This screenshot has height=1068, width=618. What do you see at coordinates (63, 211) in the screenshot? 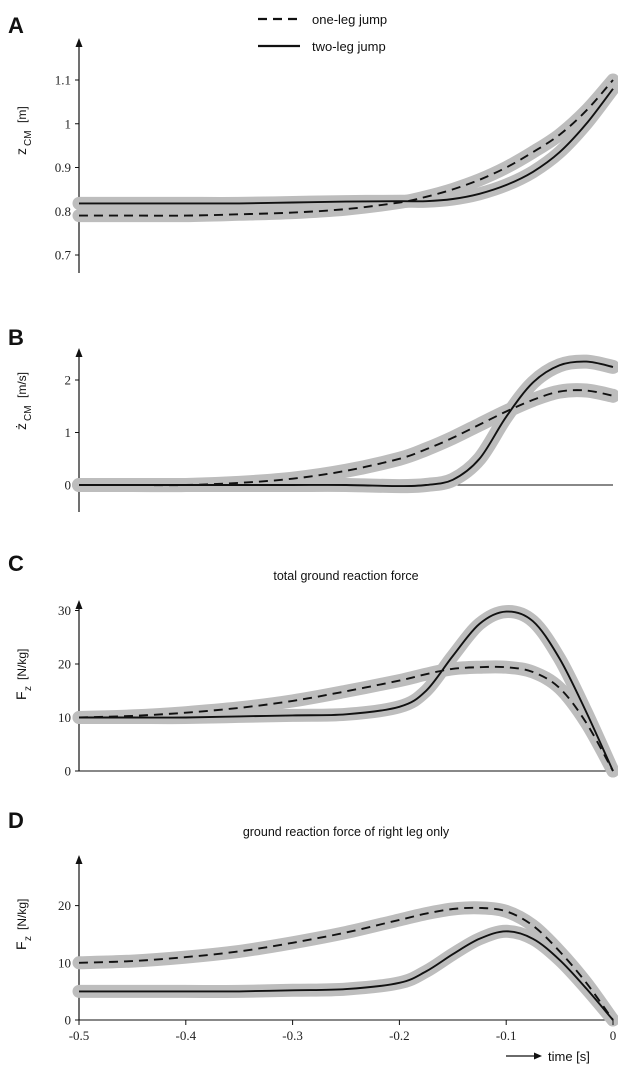
I see `y-tick-label: 0.8` at bounding box center [63, 211].